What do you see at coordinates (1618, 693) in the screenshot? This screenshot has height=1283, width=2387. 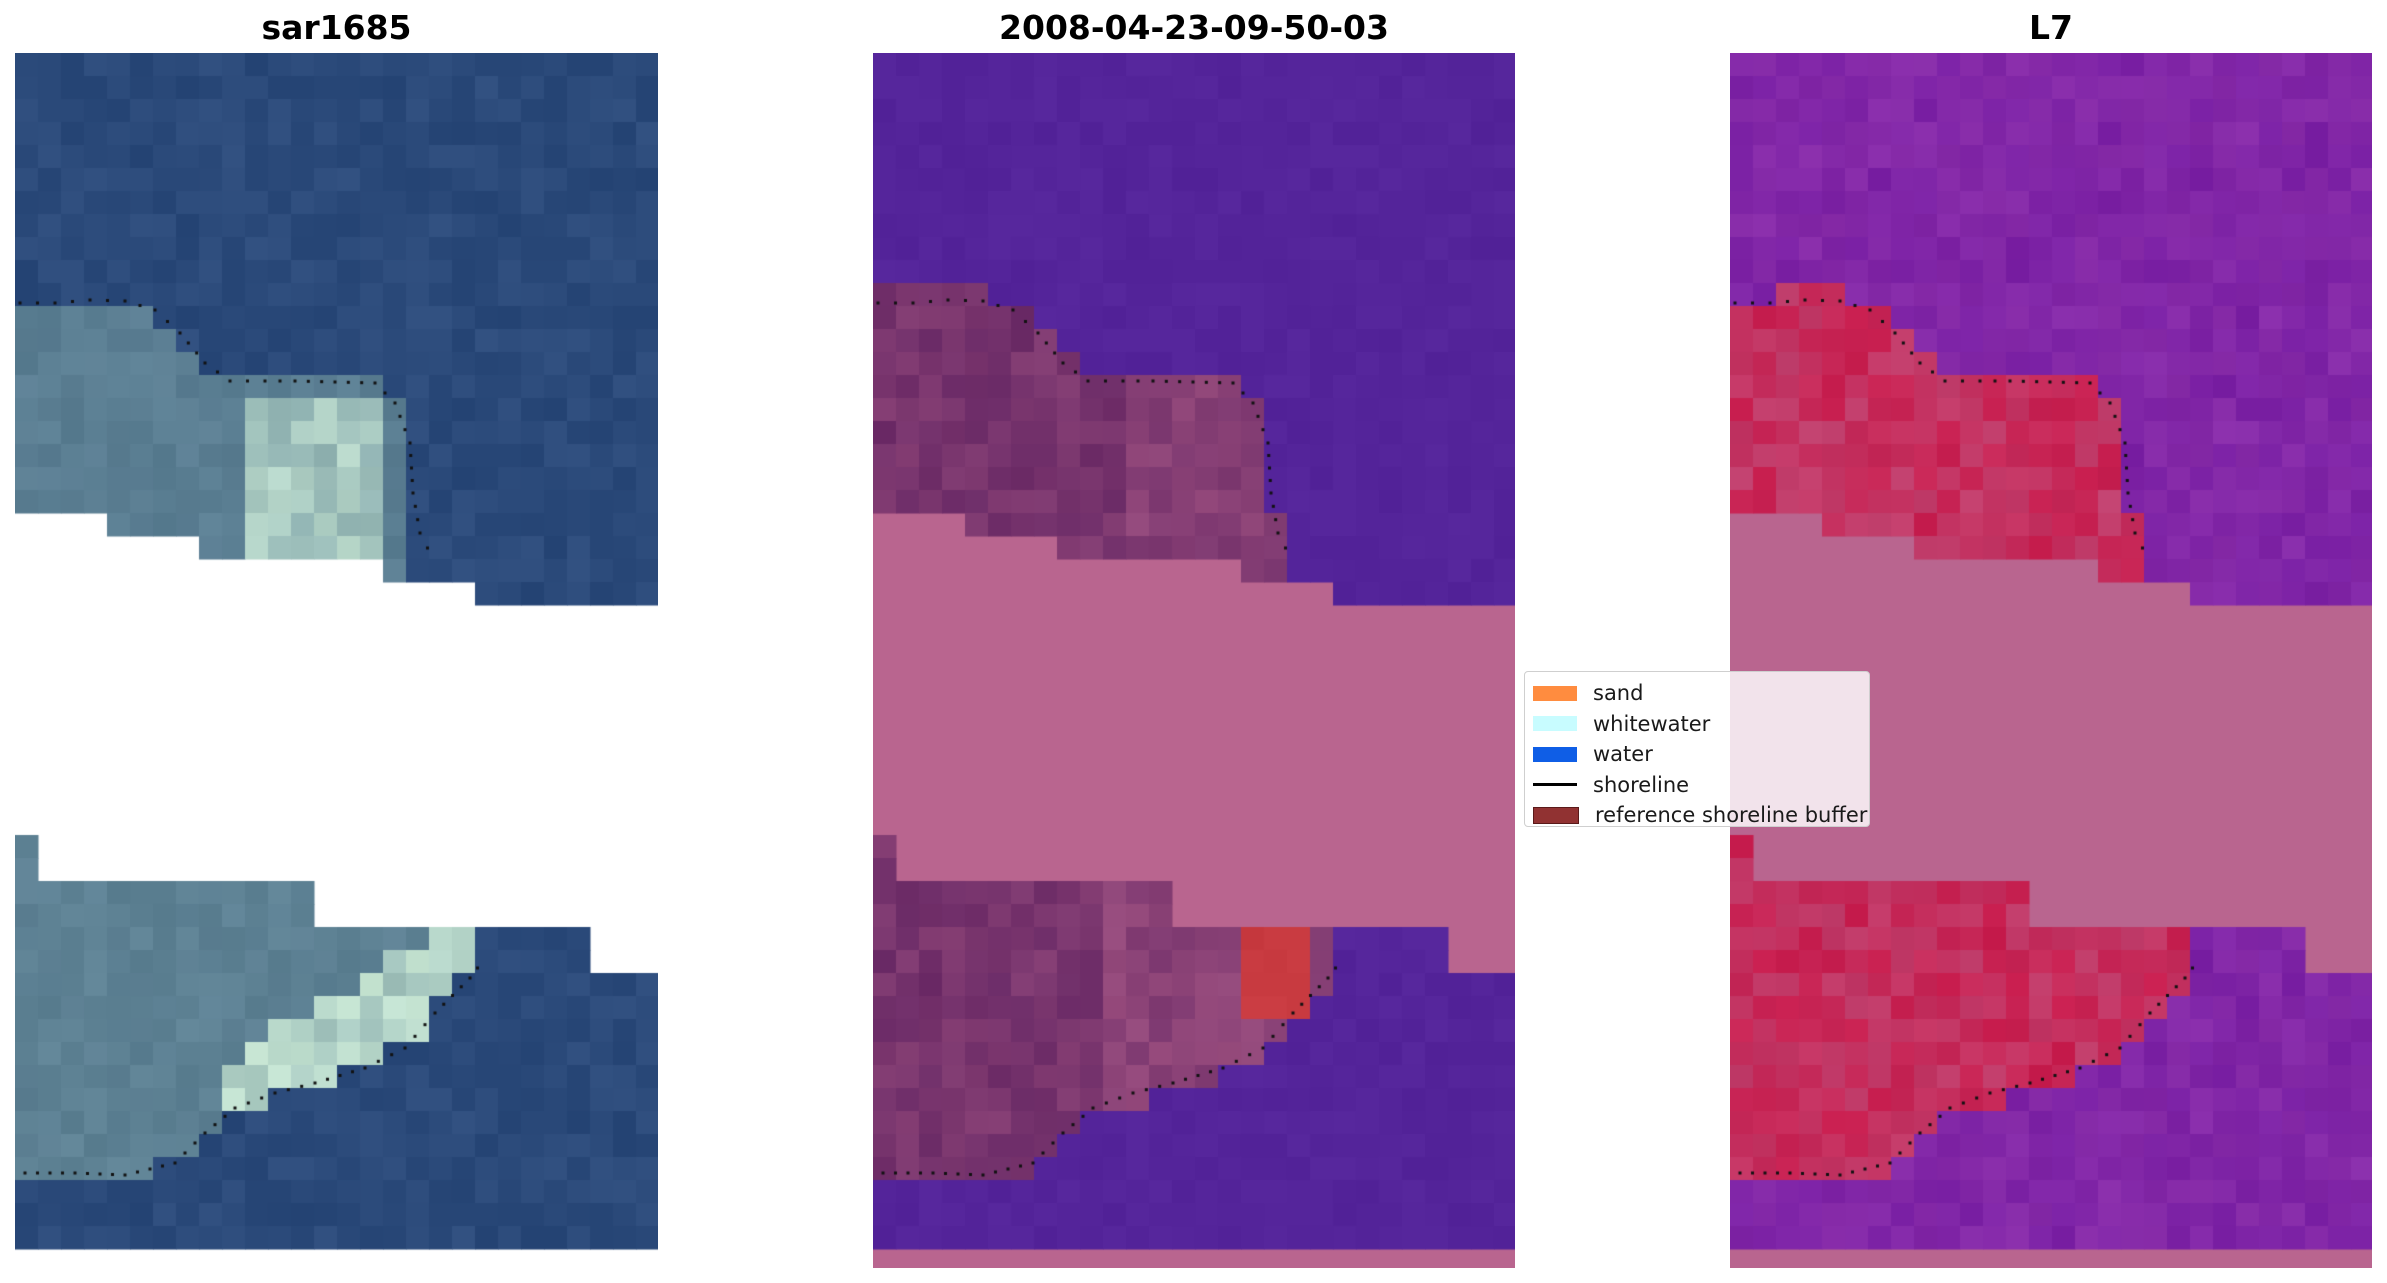 I see `legend-label: sand` at bounding box center [1618, 693].